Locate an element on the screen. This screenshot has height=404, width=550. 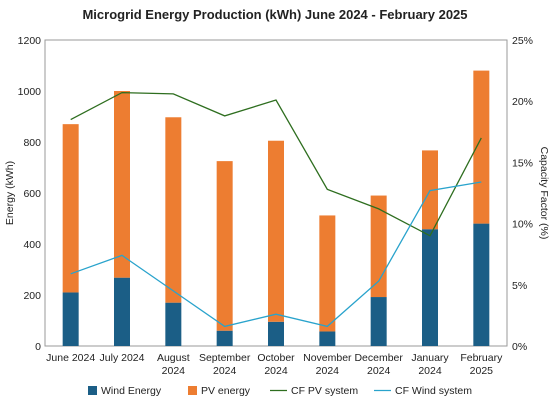
legend-label-pv-energy: PV energy is located at coordinates (226, 391).